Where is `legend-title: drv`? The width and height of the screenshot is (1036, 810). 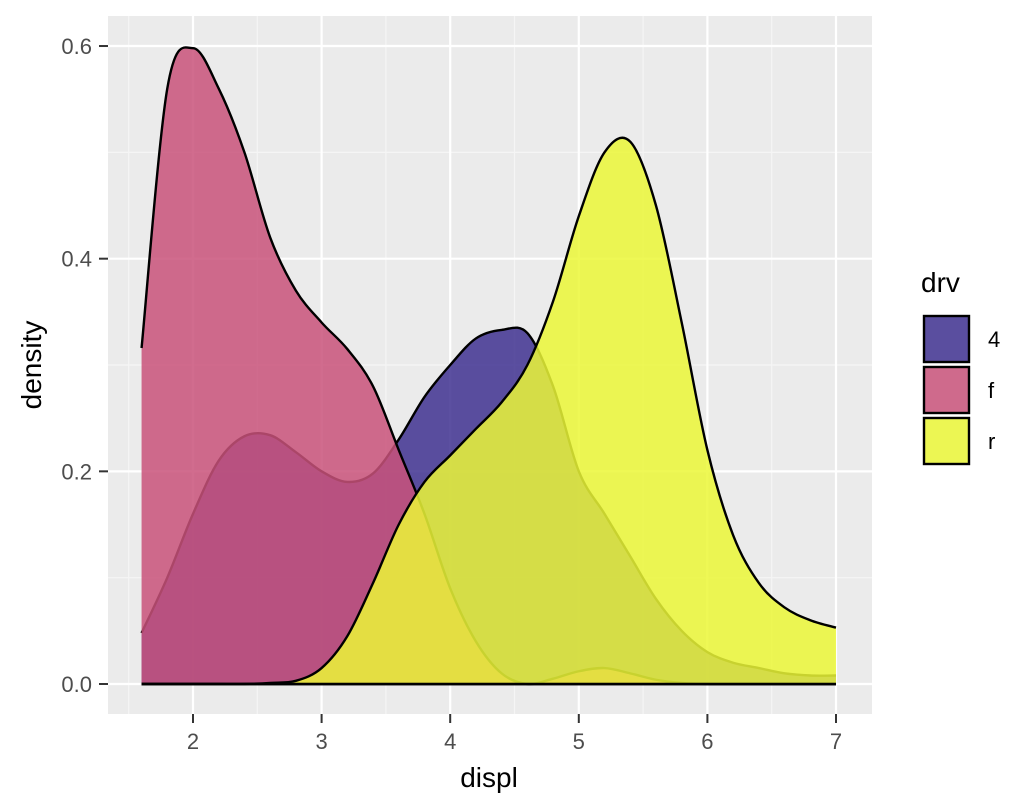
legend-title: drv is located at coordinates (940, 282).